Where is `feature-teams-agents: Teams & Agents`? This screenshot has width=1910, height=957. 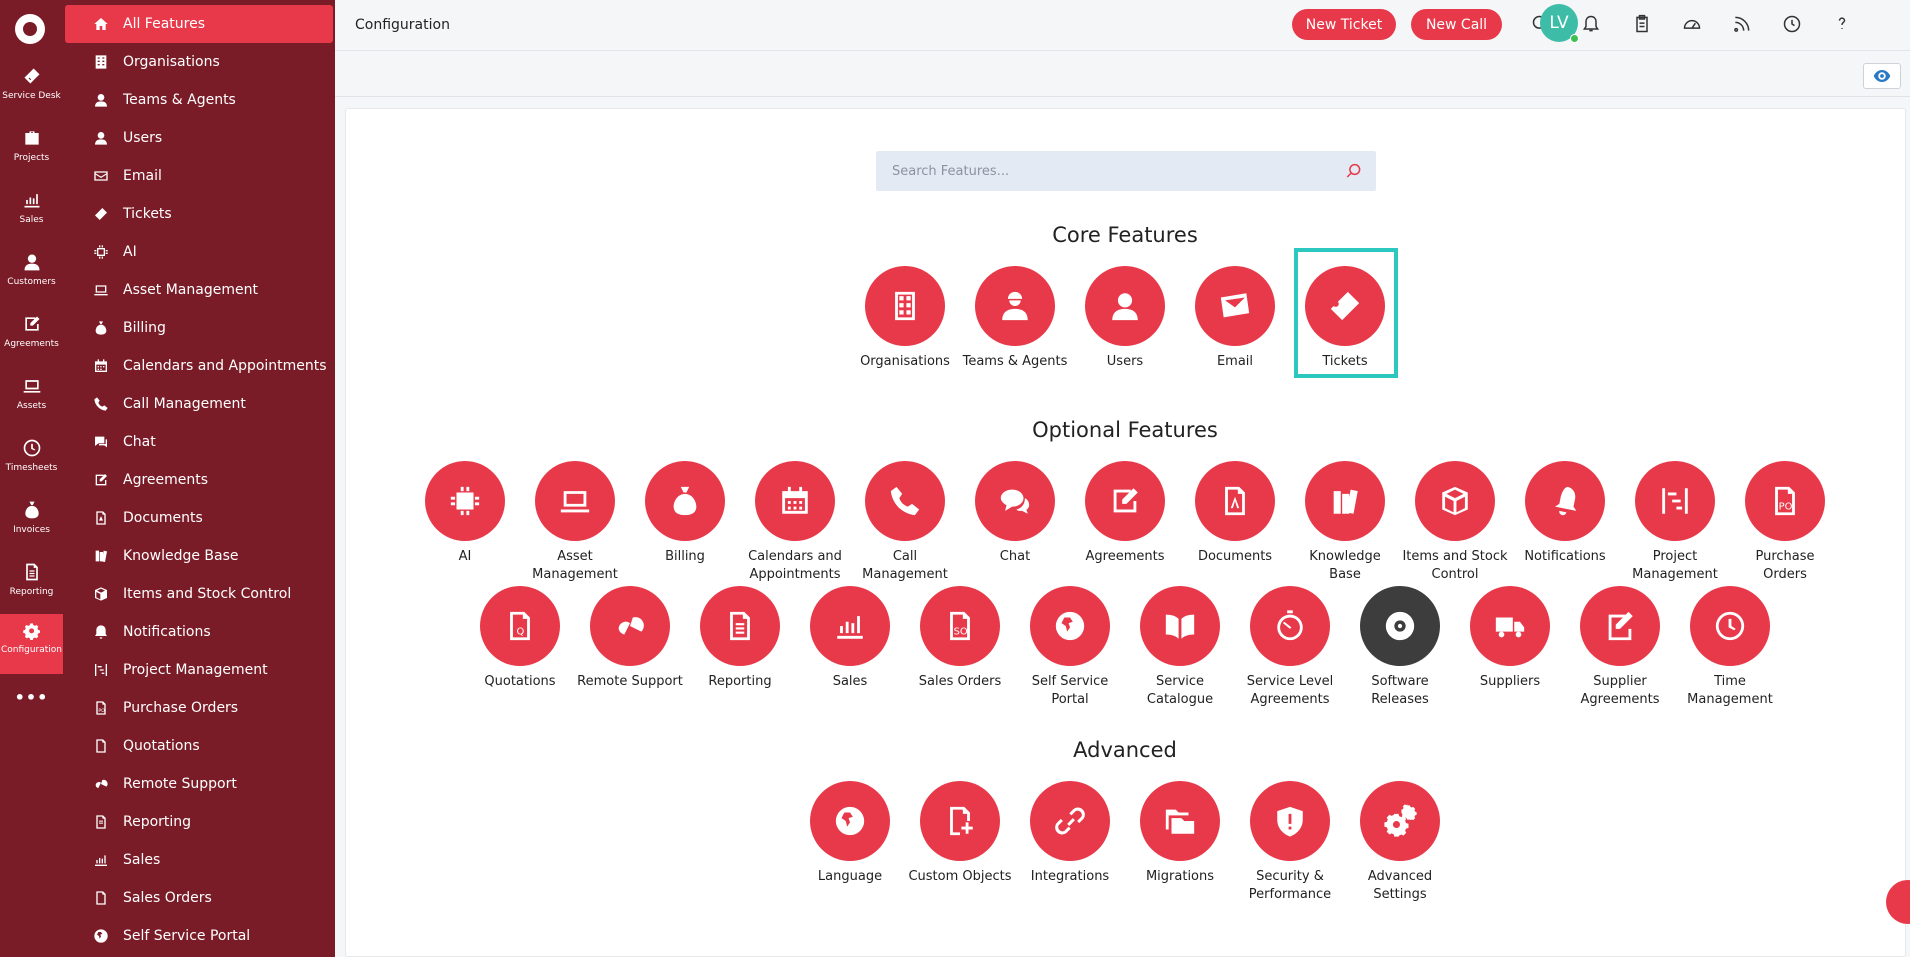
feature-teams-agents: Teams & Agents is located at coordinates (1015, 318).